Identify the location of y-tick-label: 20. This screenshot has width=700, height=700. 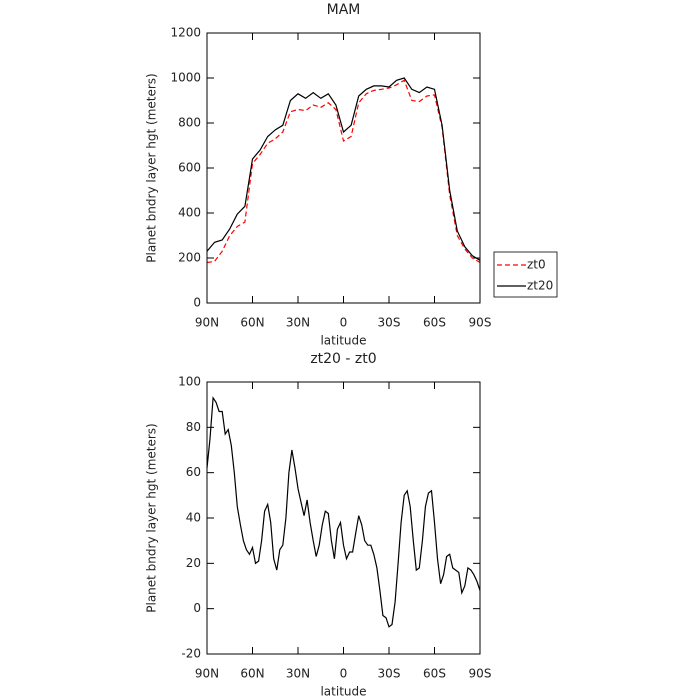
(193, 563).